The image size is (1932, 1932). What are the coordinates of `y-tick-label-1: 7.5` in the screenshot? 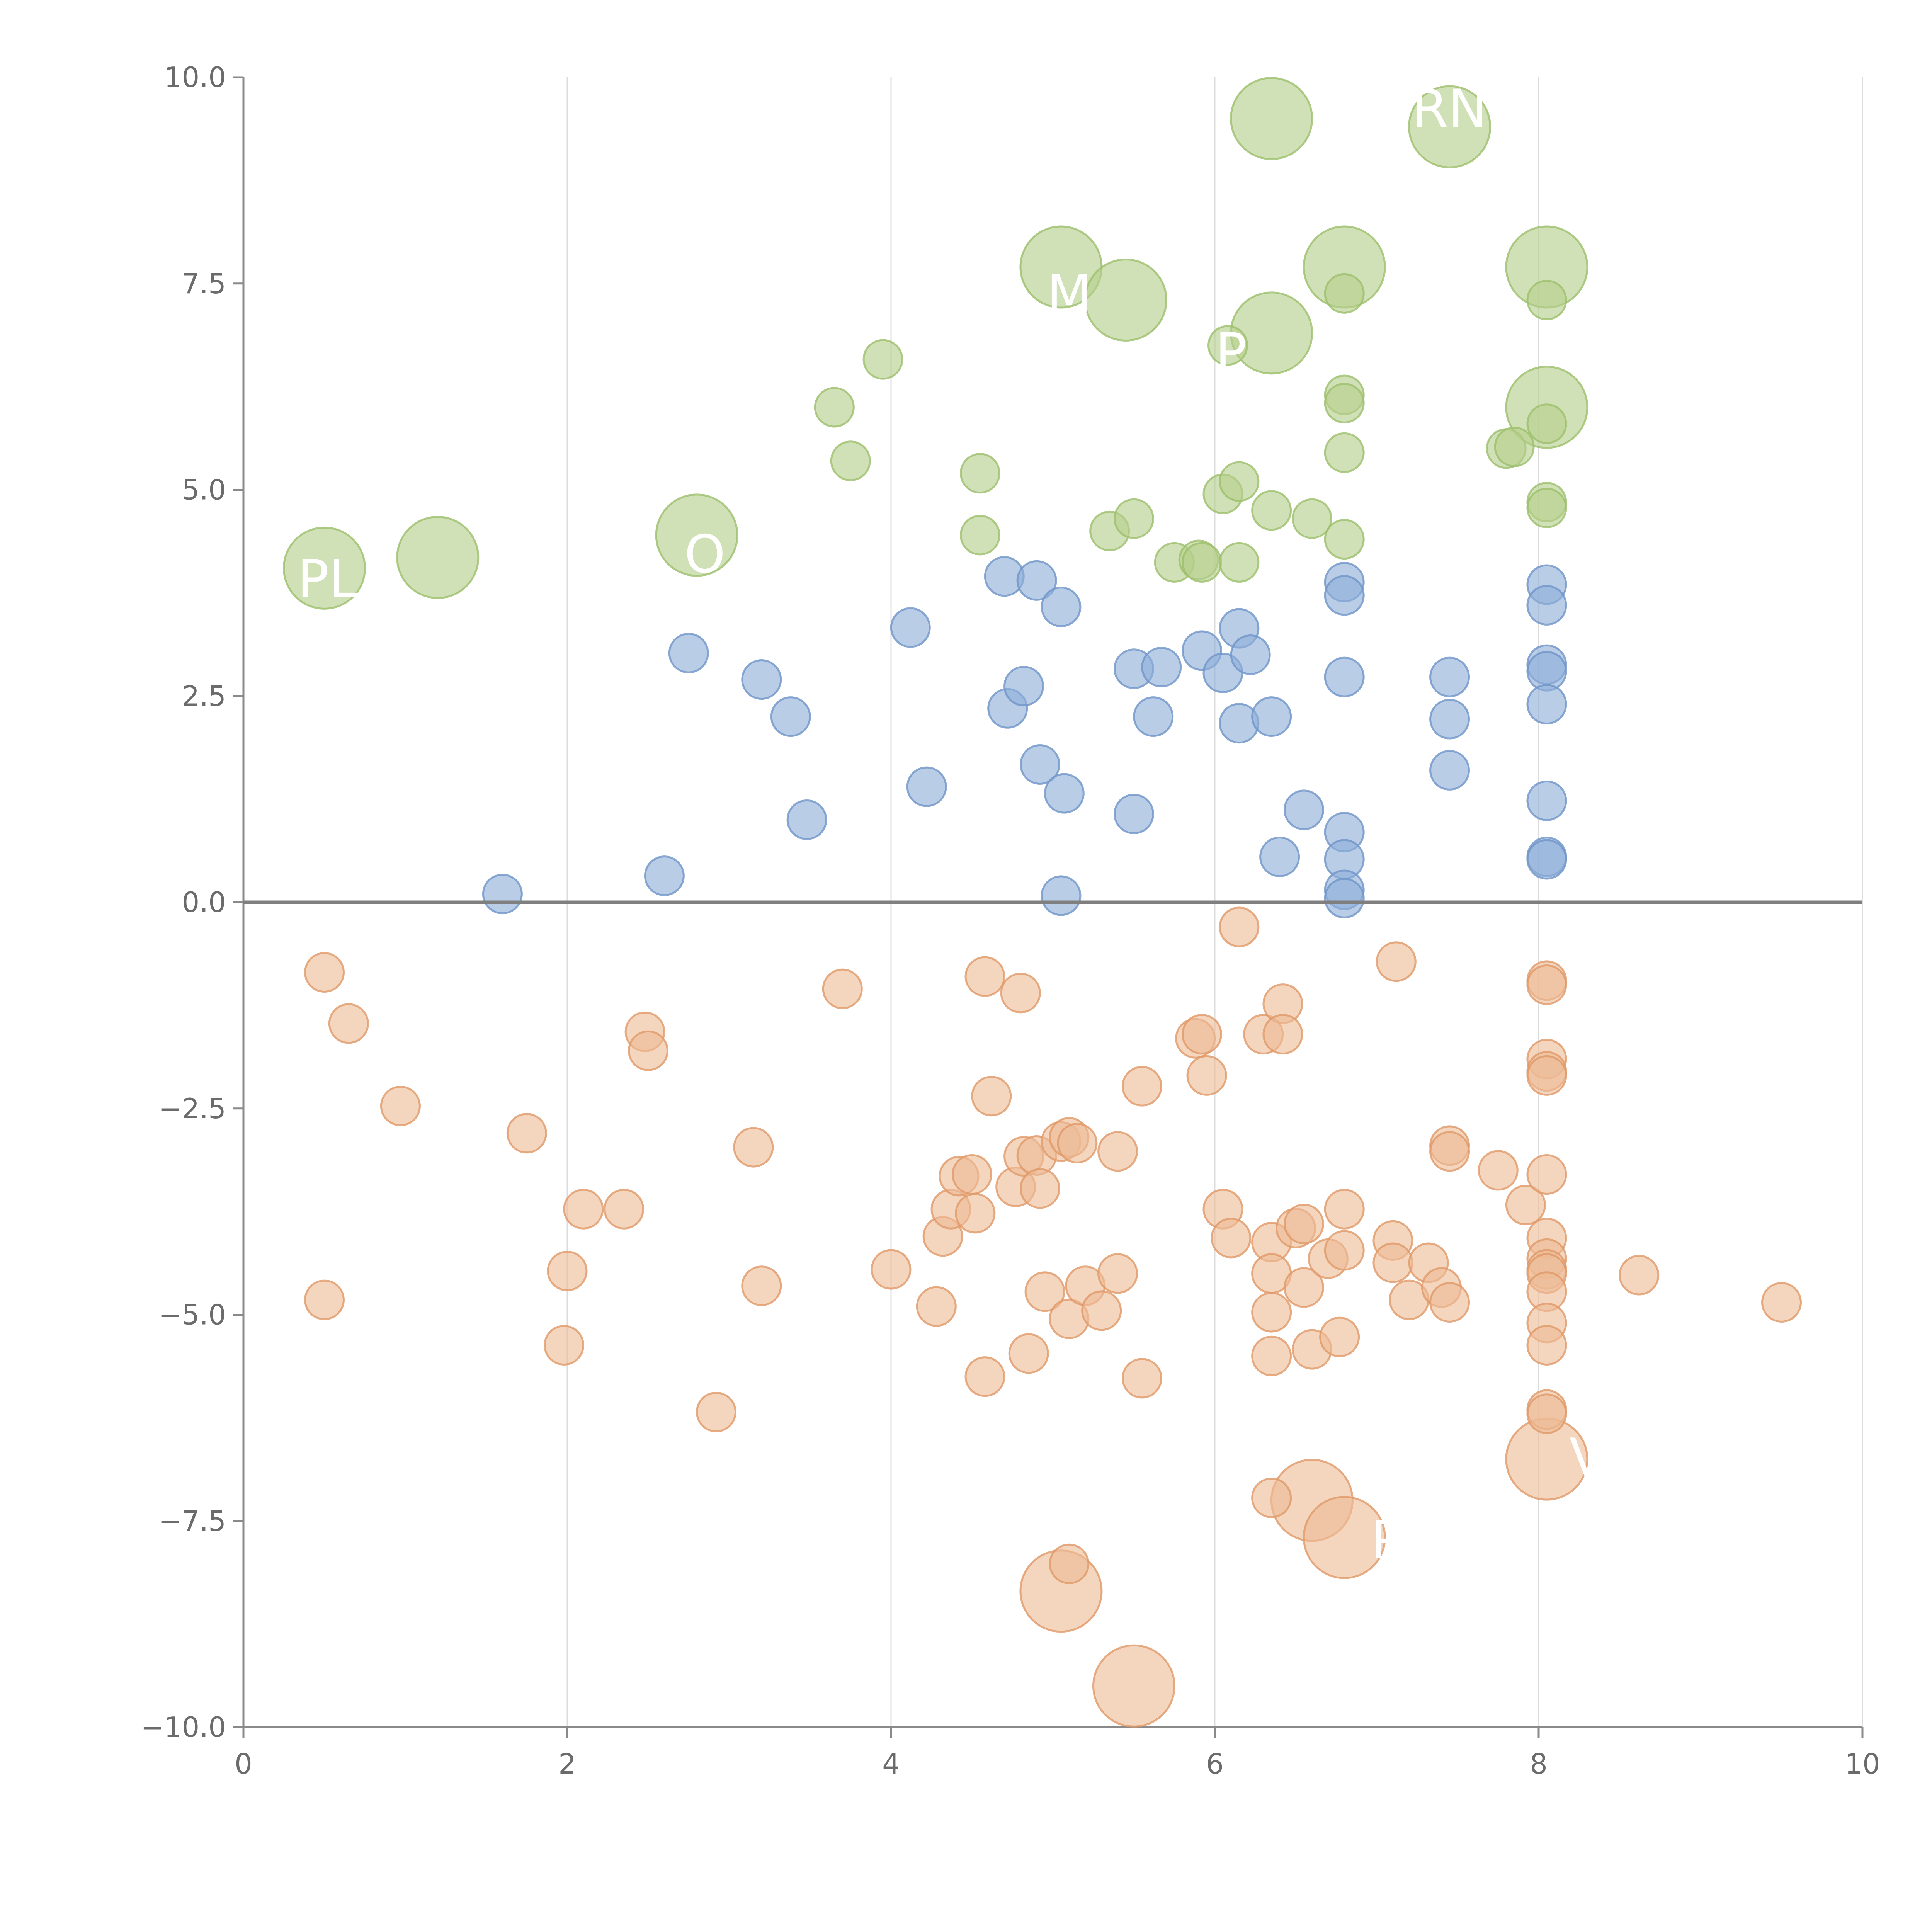 It's located at (204, 284).